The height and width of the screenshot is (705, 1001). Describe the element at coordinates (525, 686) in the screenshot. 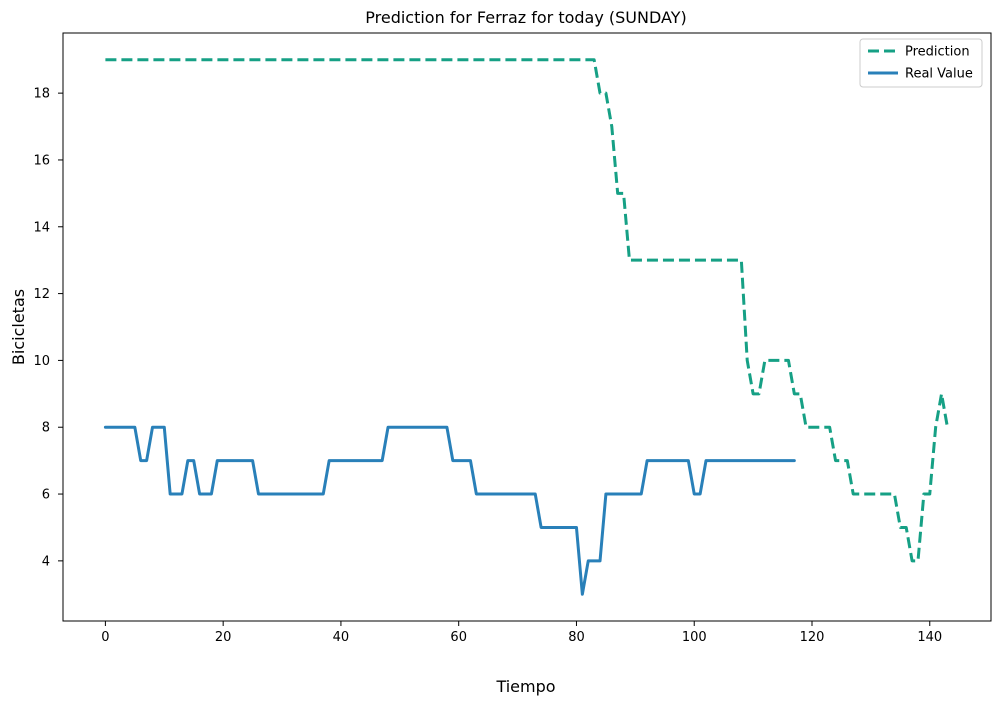

I see `x-axis-label: Tiempo` at that location.